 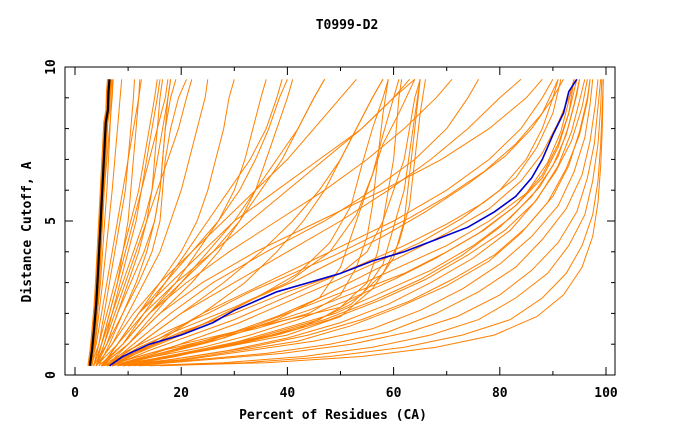 I want to click on x-tick-label-60: 60, so click(x=394, y=393).